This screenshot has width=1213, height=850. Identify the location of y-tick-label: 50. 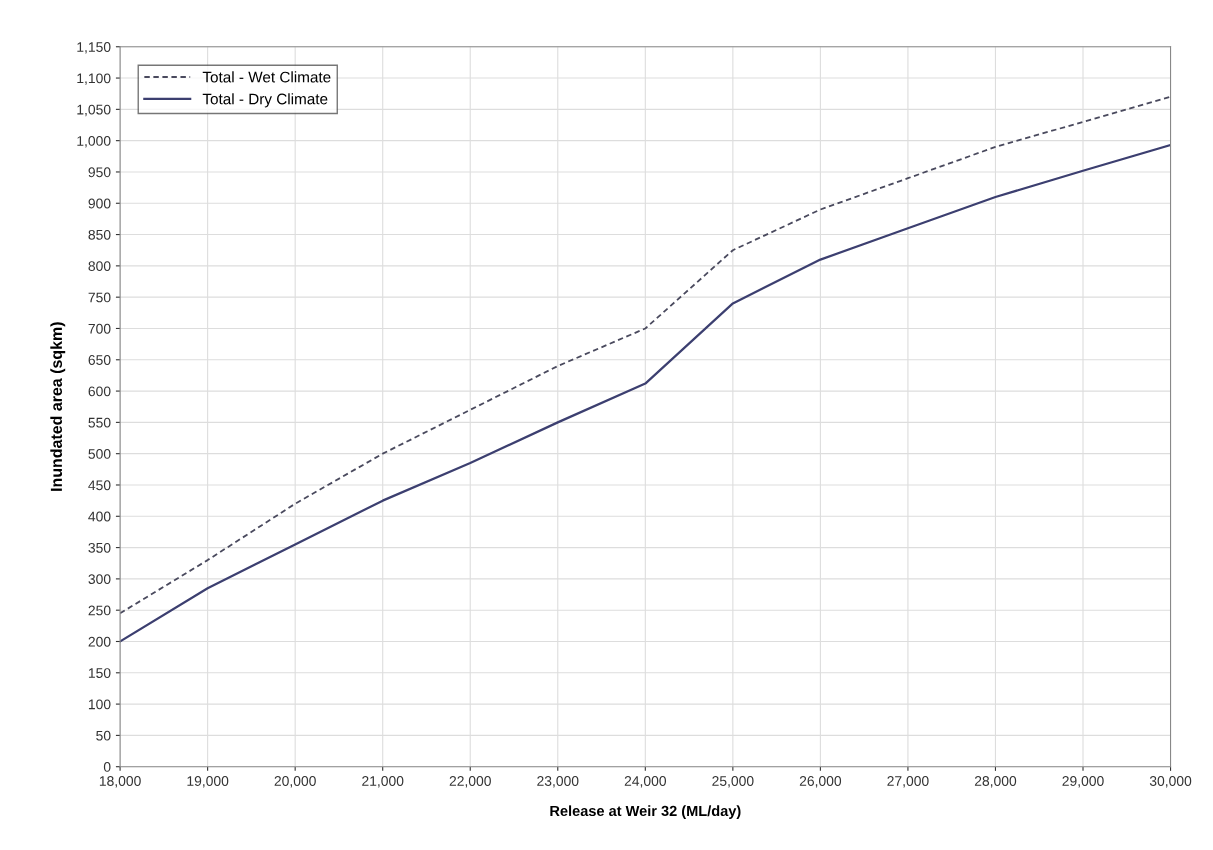
(103, 735).